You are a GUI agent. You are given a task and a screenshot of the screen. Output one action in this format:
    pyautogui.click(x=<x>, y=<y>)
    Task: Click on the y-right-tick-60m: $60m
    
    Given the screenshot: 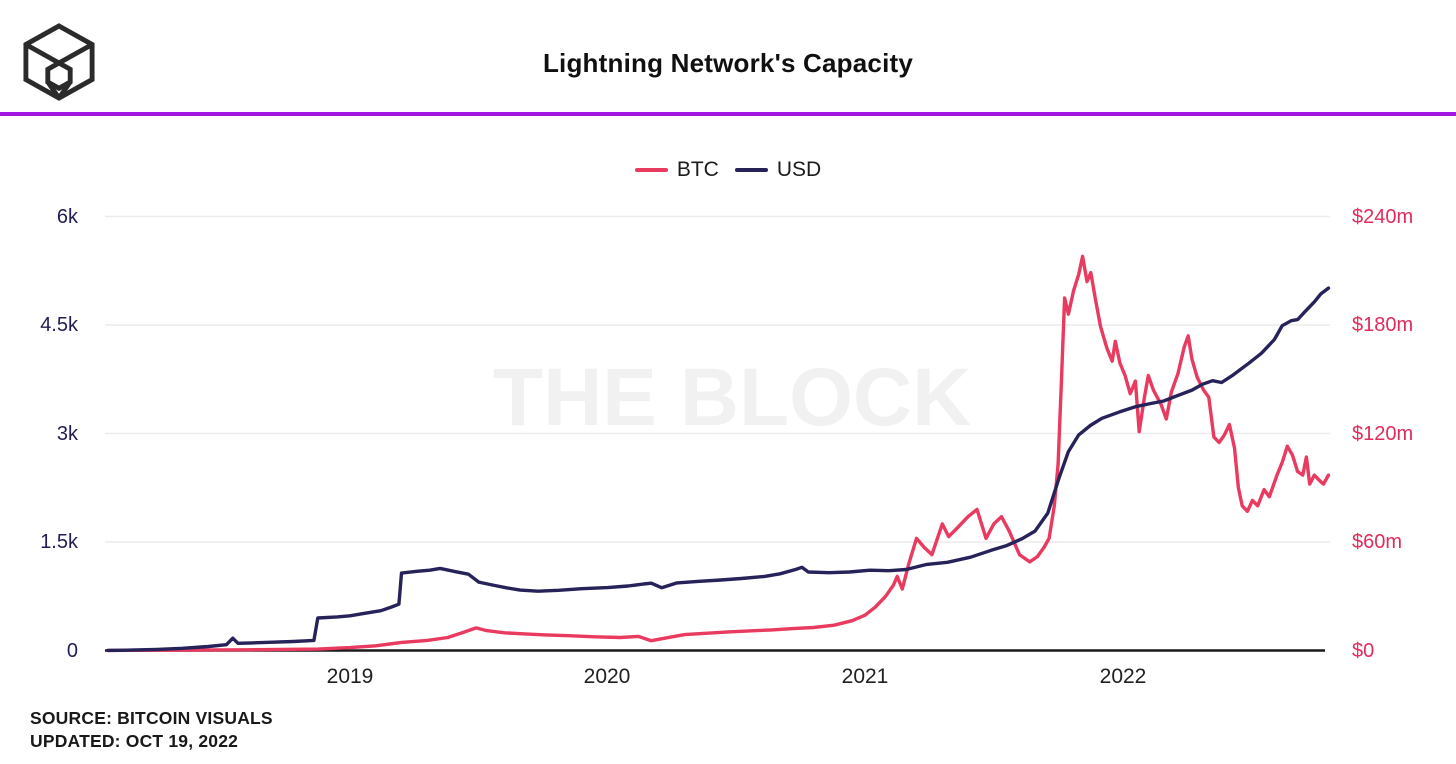 What is the action you would take?
    pyautogui.click(x=1377, y=542)
    